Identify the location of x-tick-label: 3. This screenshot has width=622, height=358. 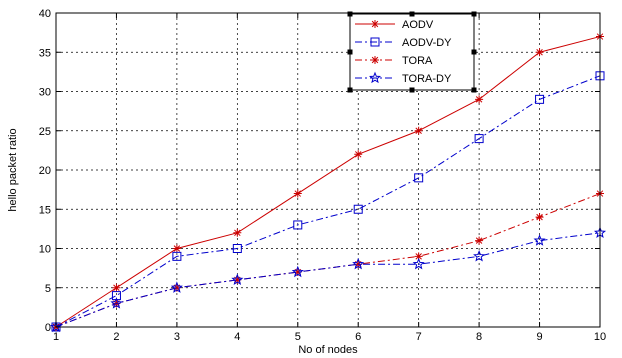
(177, 337).